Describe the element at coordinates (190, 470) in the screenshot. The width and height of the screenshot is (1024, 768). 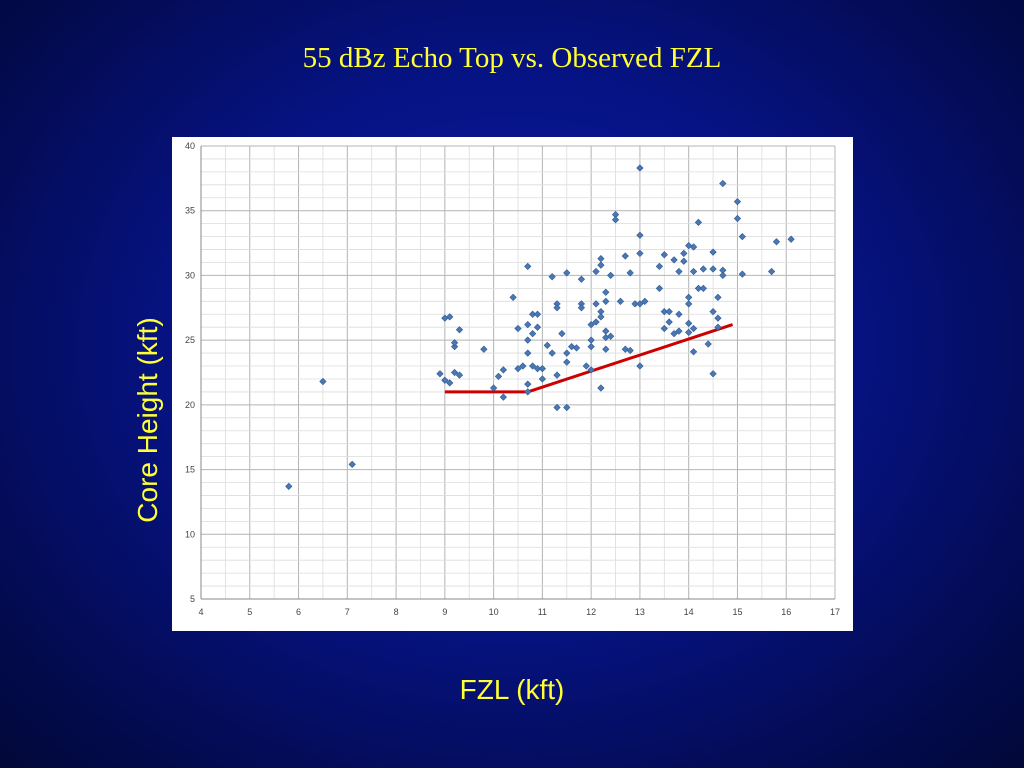
I see `y-tick-label: 15` at that location.